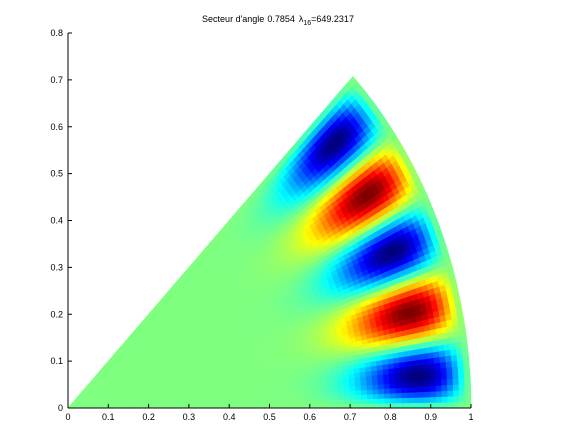 The width and height of the screenshot is (576, 432). I want to click on title-eigenvalue: 649.2317, so click(335, 19).